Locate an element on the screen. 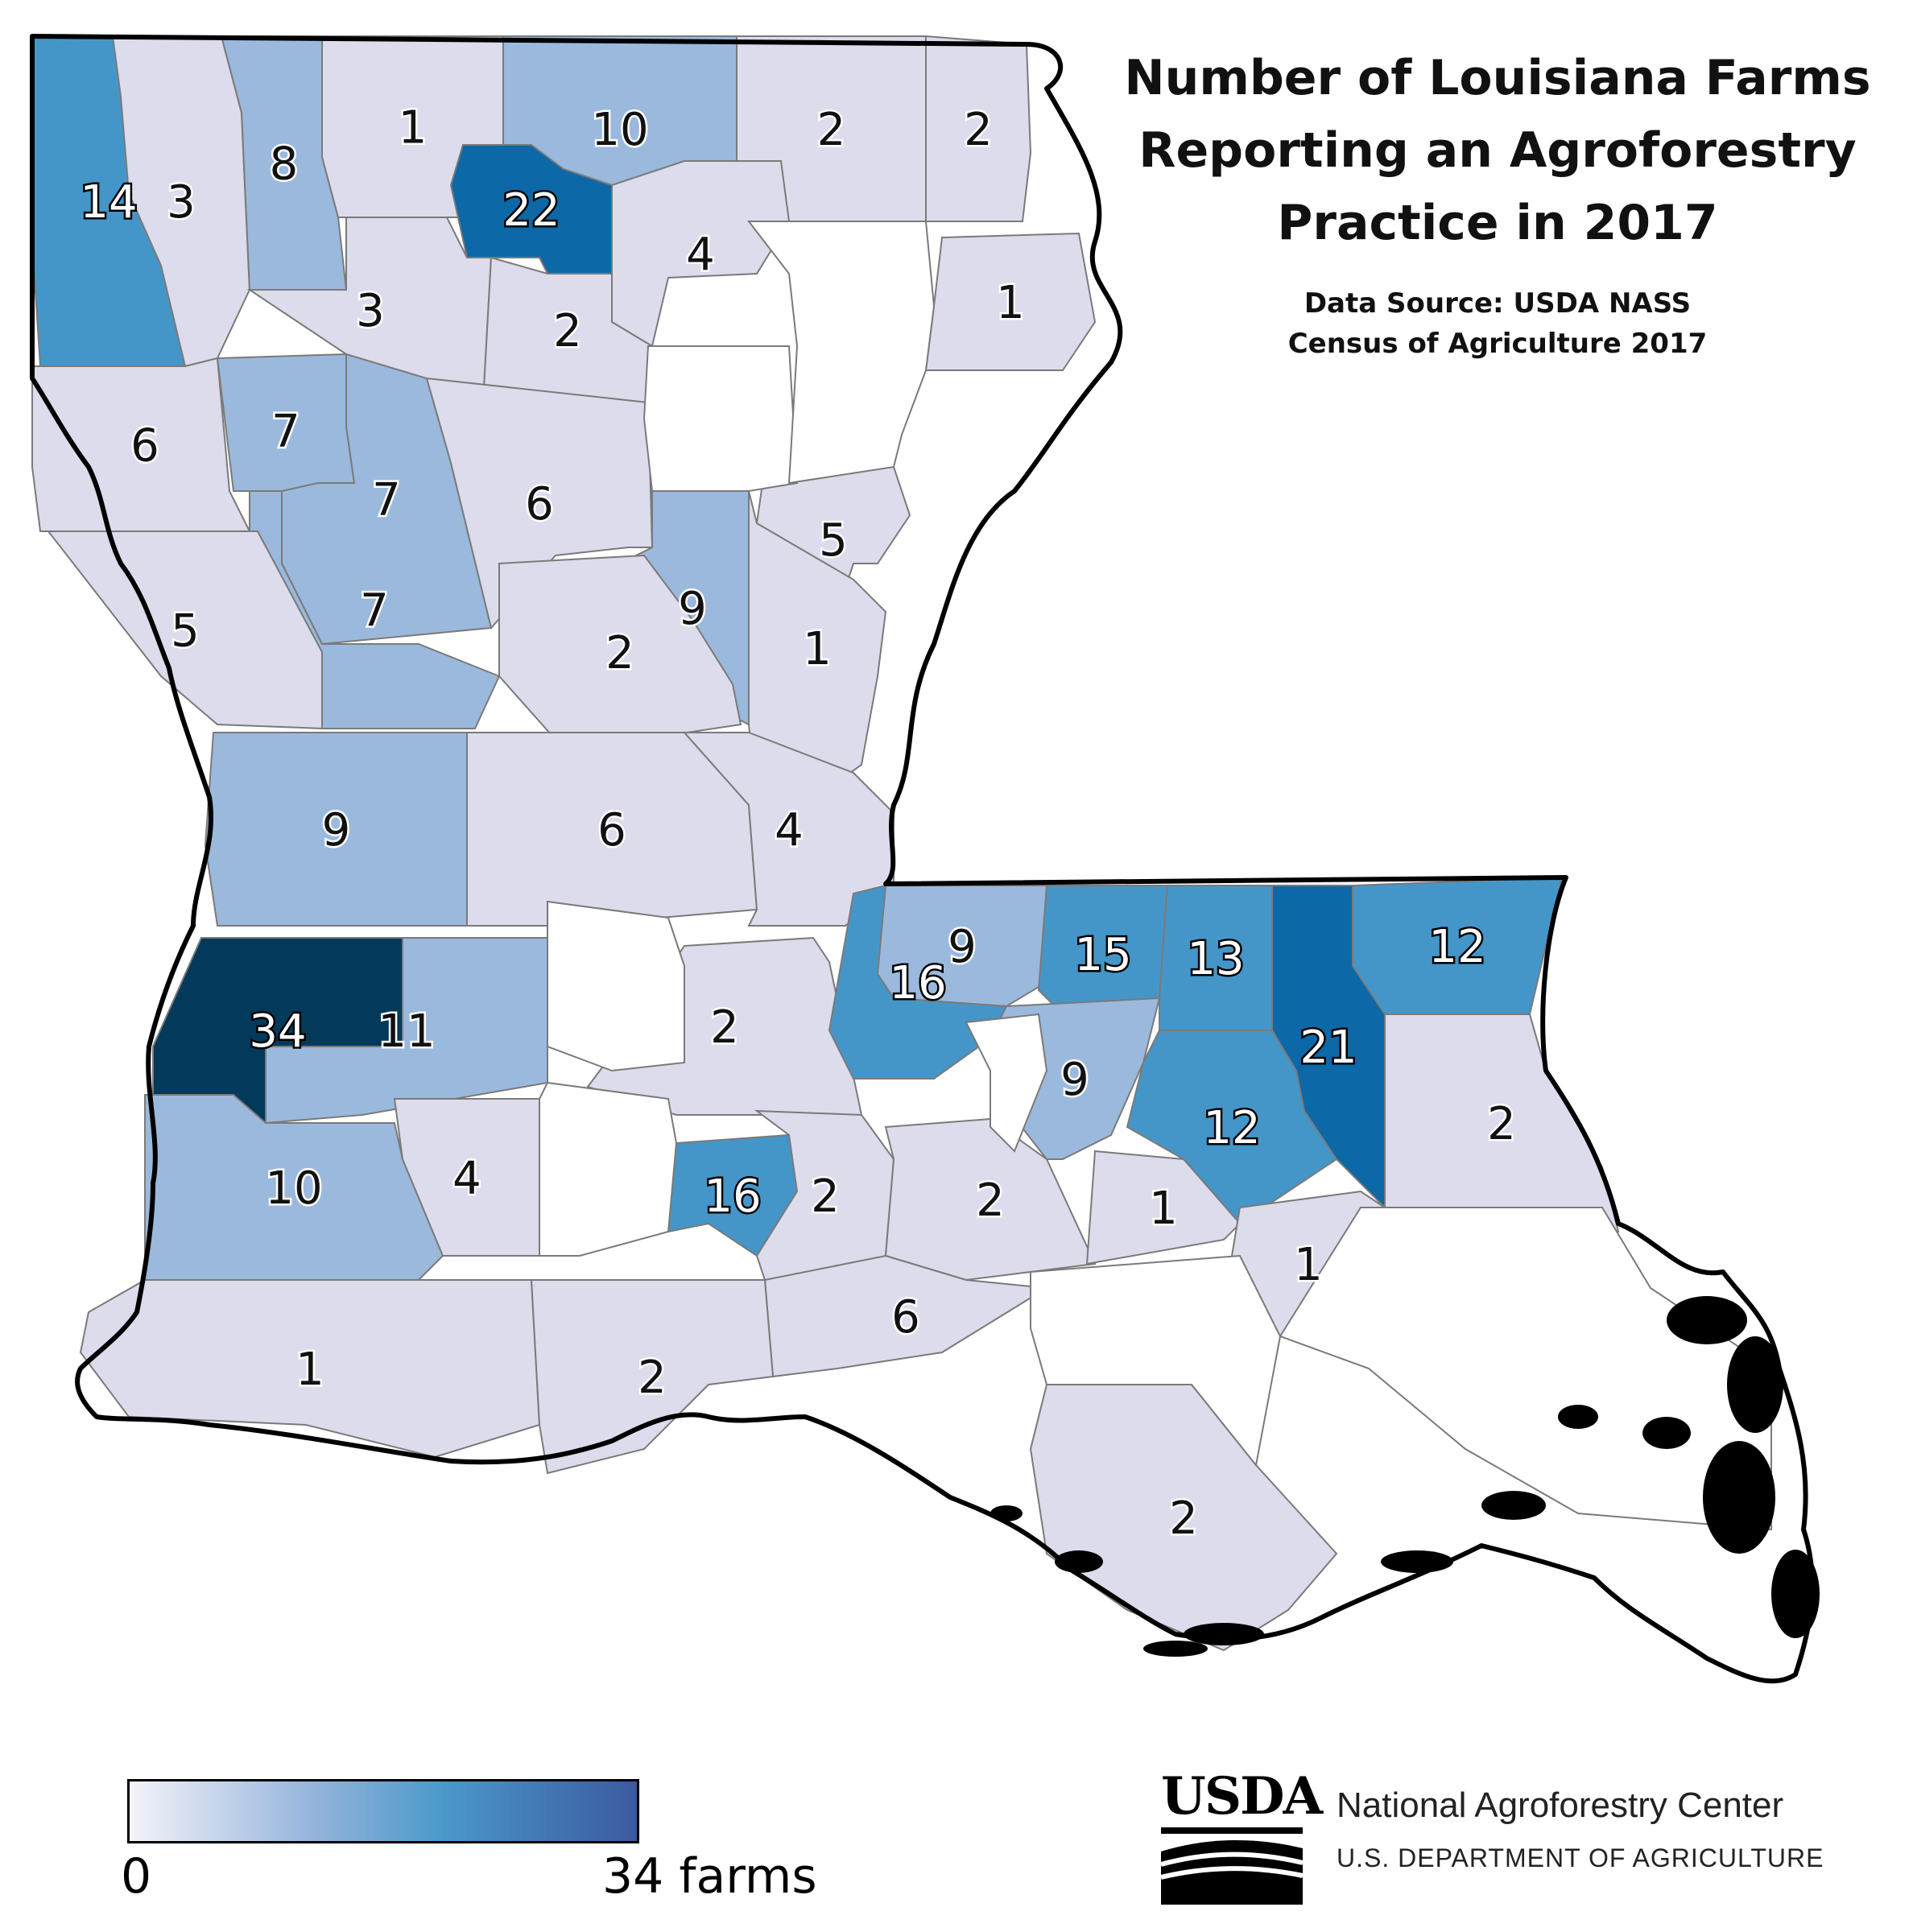  org-name: National Agroforestry Center is located at coordinates (1560, 1805).